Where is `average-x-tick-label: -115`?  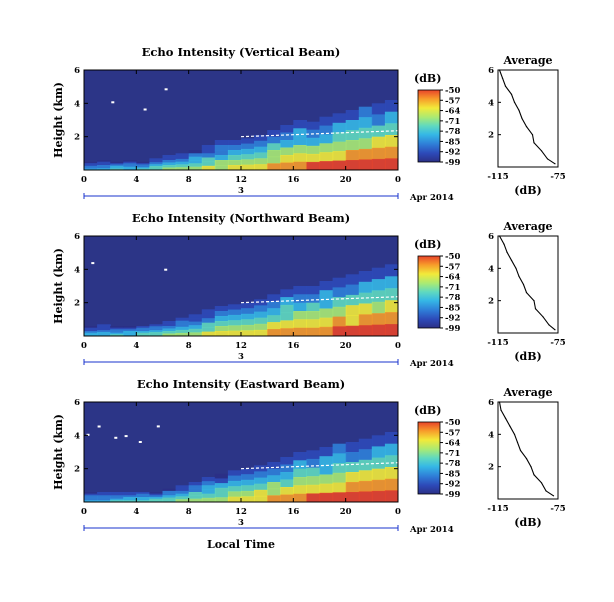 average-x-tick-label: -115 is located at coordinates (497, 343).